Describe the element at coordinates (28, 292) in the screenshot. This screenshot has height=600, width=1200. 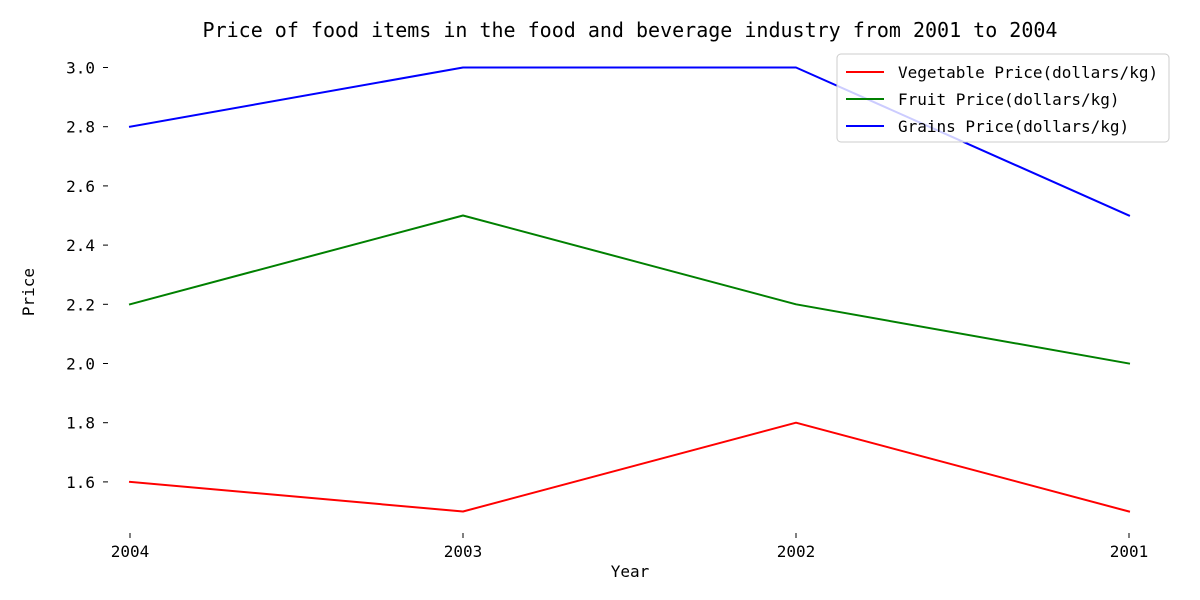
I see `y-axis-label: Price` at that location.